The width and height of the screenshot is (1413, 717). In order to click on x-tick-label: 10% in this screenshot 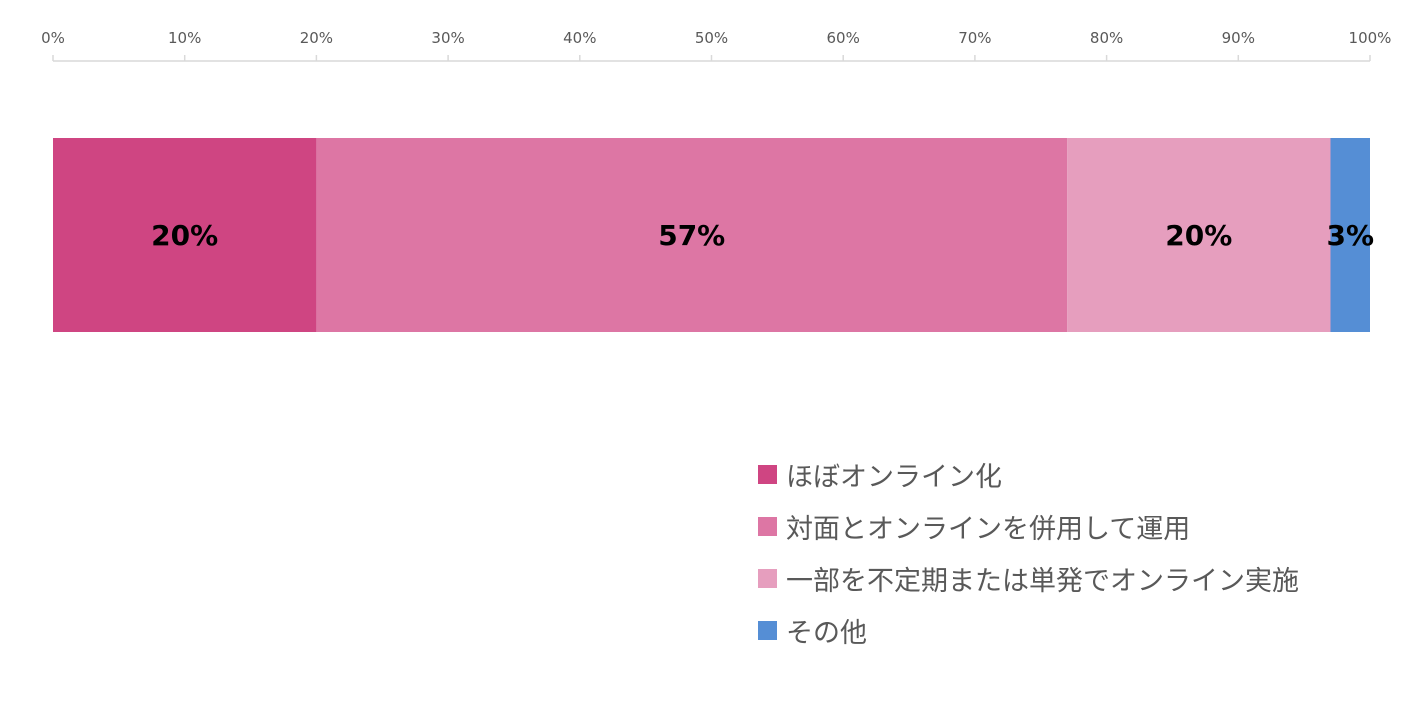, I will do `click(184, 38)`.